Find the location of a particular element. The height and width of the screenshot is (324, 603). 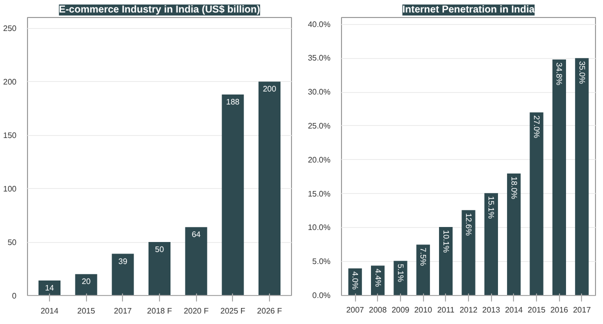

y-tick-label: 50 is located at coordinates (13, 243).